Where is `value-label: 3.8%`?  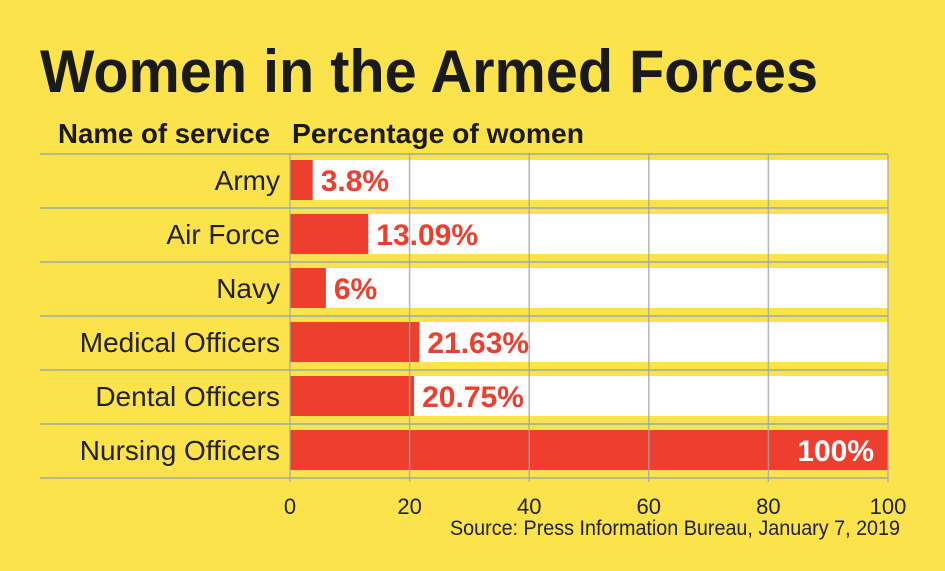 value-label: 3.8% is located at coordinates (355, 181).